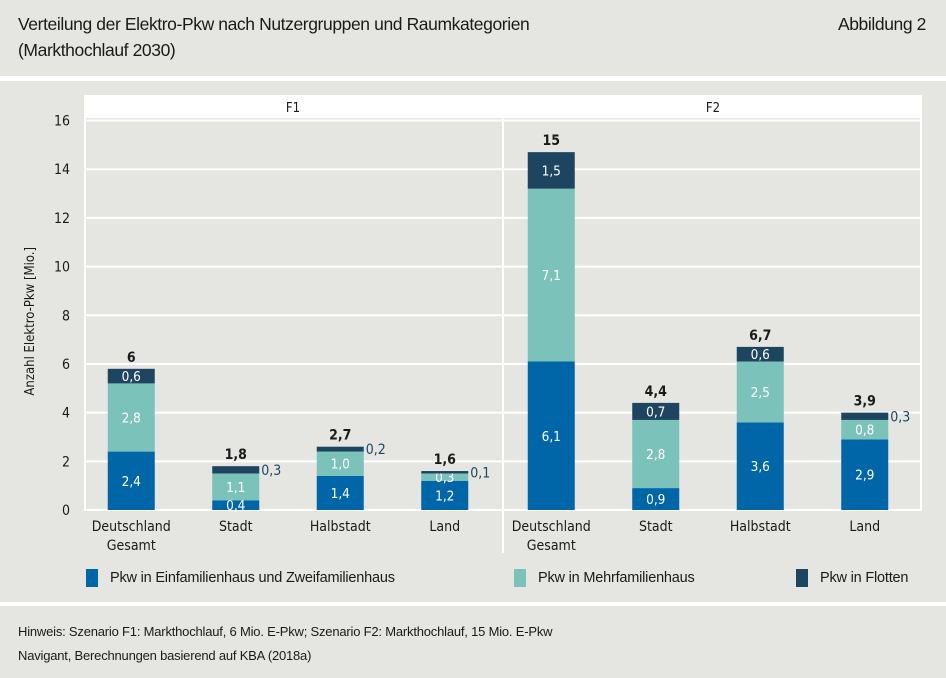  I want to click on bar-segment-label: 6,1, so click(551, 437).